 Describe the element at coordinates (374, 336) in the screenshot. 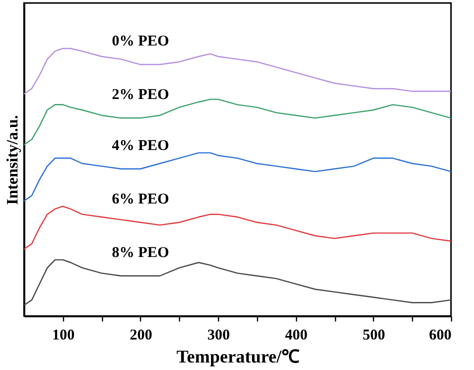

I see `x-tick-label: 500` at that location.